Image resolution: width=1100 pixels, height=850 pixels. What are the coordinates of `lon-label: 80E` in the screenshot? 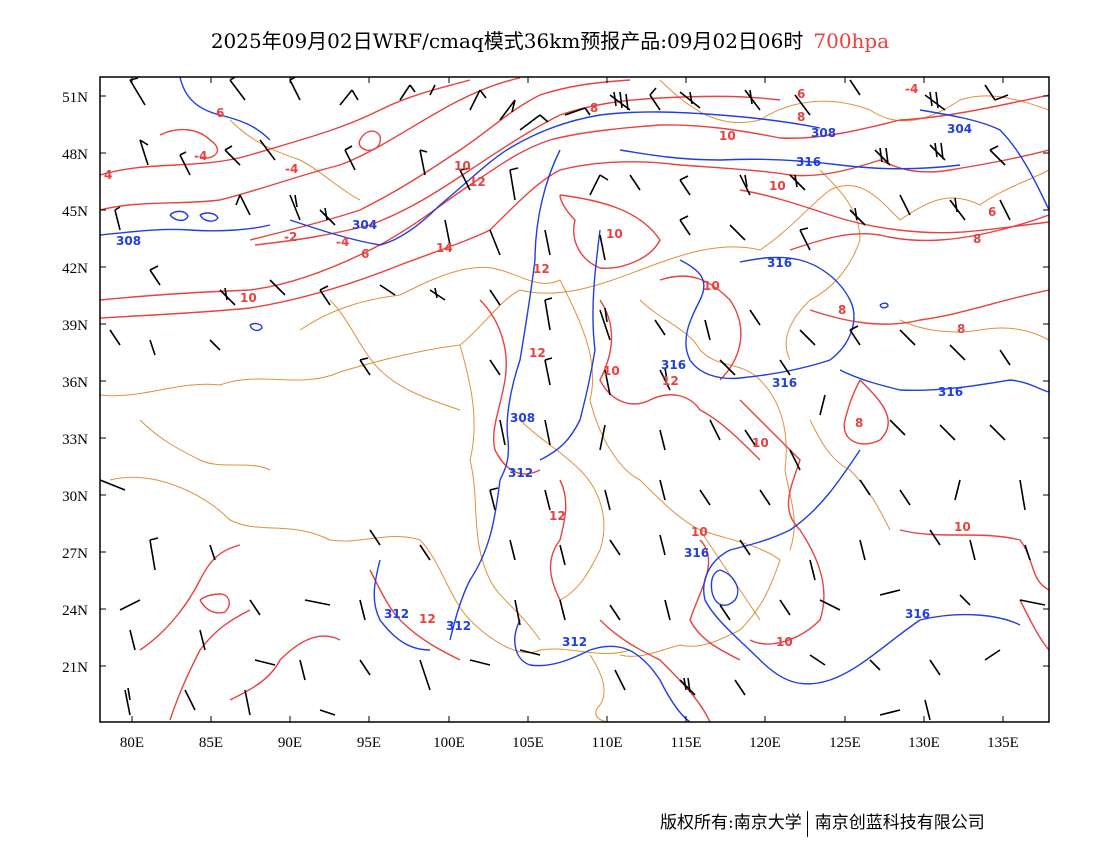 It's located at (132, 743).